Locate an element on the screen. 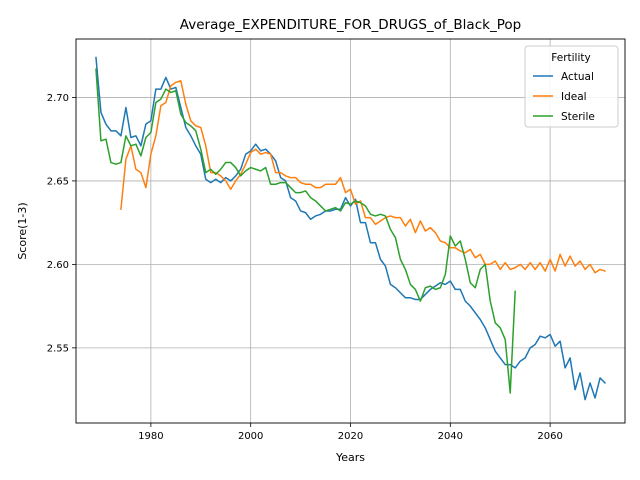  x-tick-label: 1980 is located at coordinates (150, 436).